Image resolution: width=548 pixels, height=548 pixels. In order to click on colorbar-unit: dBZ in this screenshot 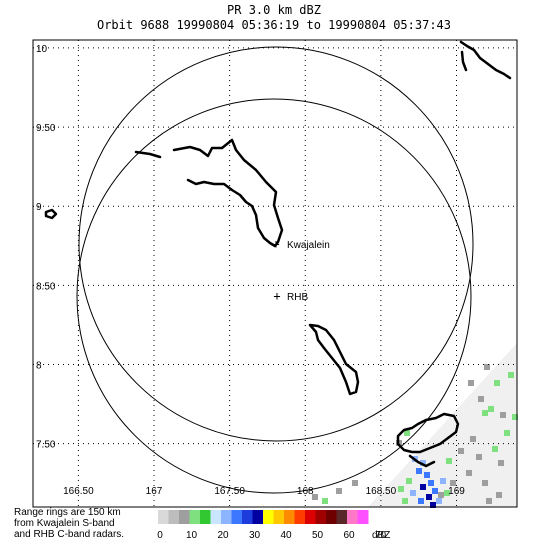, I will do `click(381, 535)`.